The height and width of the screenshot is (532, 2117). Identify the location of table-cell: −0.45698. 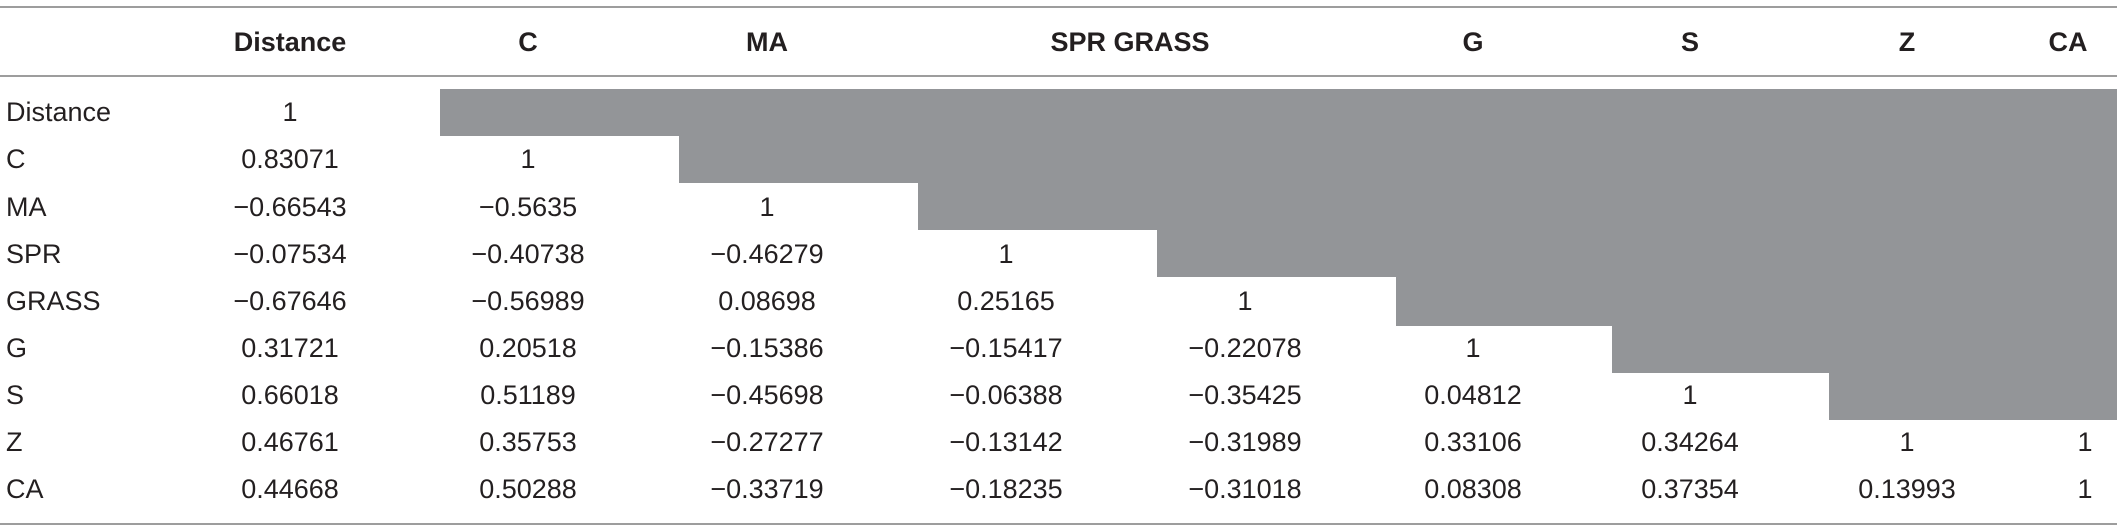
(767, 395).